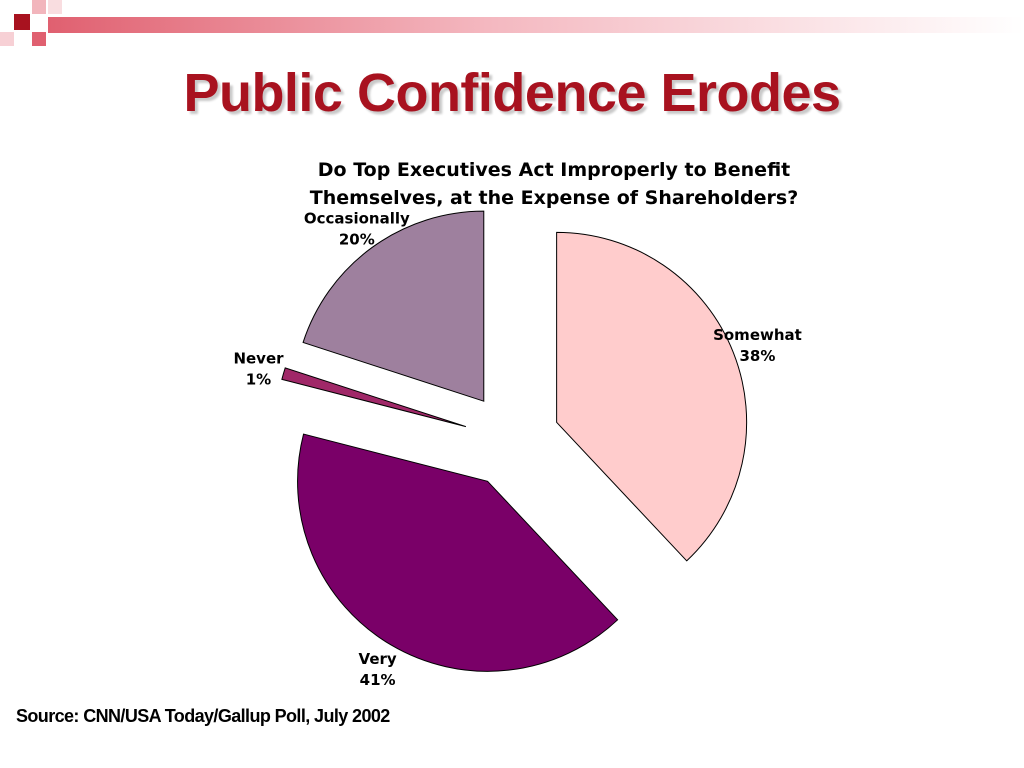 Image resolution: width=1024 pixels, height=768 pixels. What do you see at coordinates (378, 680) in the screenshot?
I see `slice-value-label: 41%` at bounding box center [378, 680].